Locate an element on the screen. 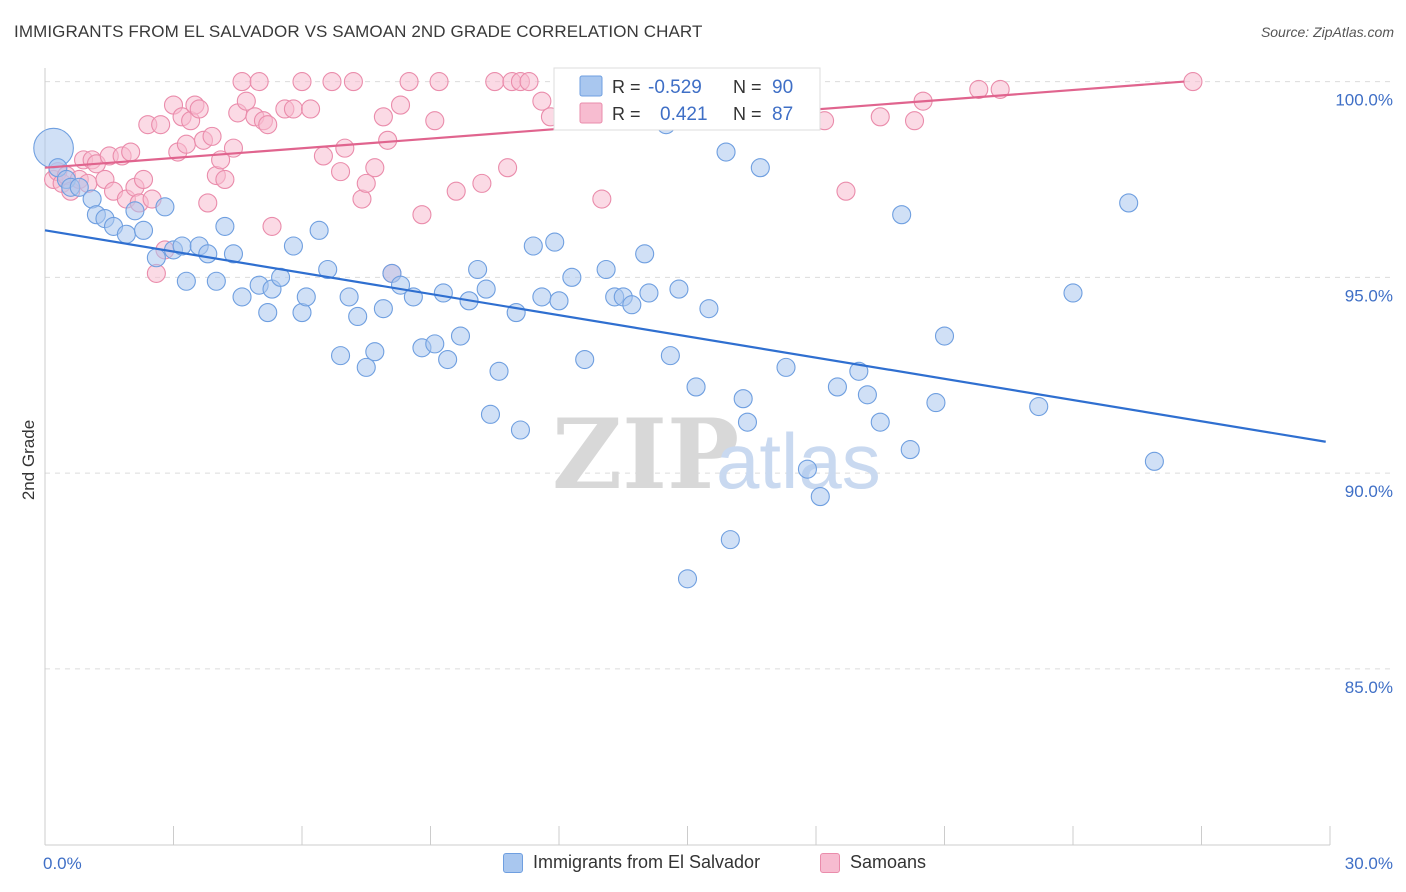 The width and height of the screenshot is (1406, 892). legend-n-value-1: 90 is located at coordinates (782, 87).